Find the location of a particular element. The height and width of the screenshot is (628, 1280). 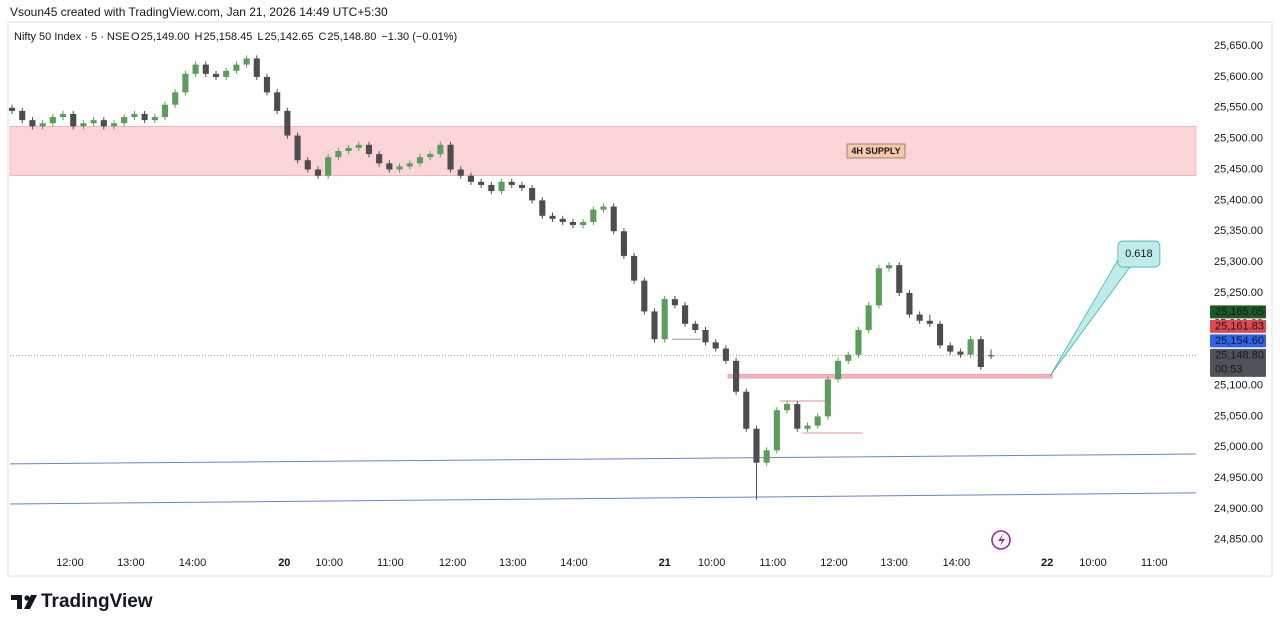

y-tick-label: 25,100.00 is located at coordinates (1238, 385).